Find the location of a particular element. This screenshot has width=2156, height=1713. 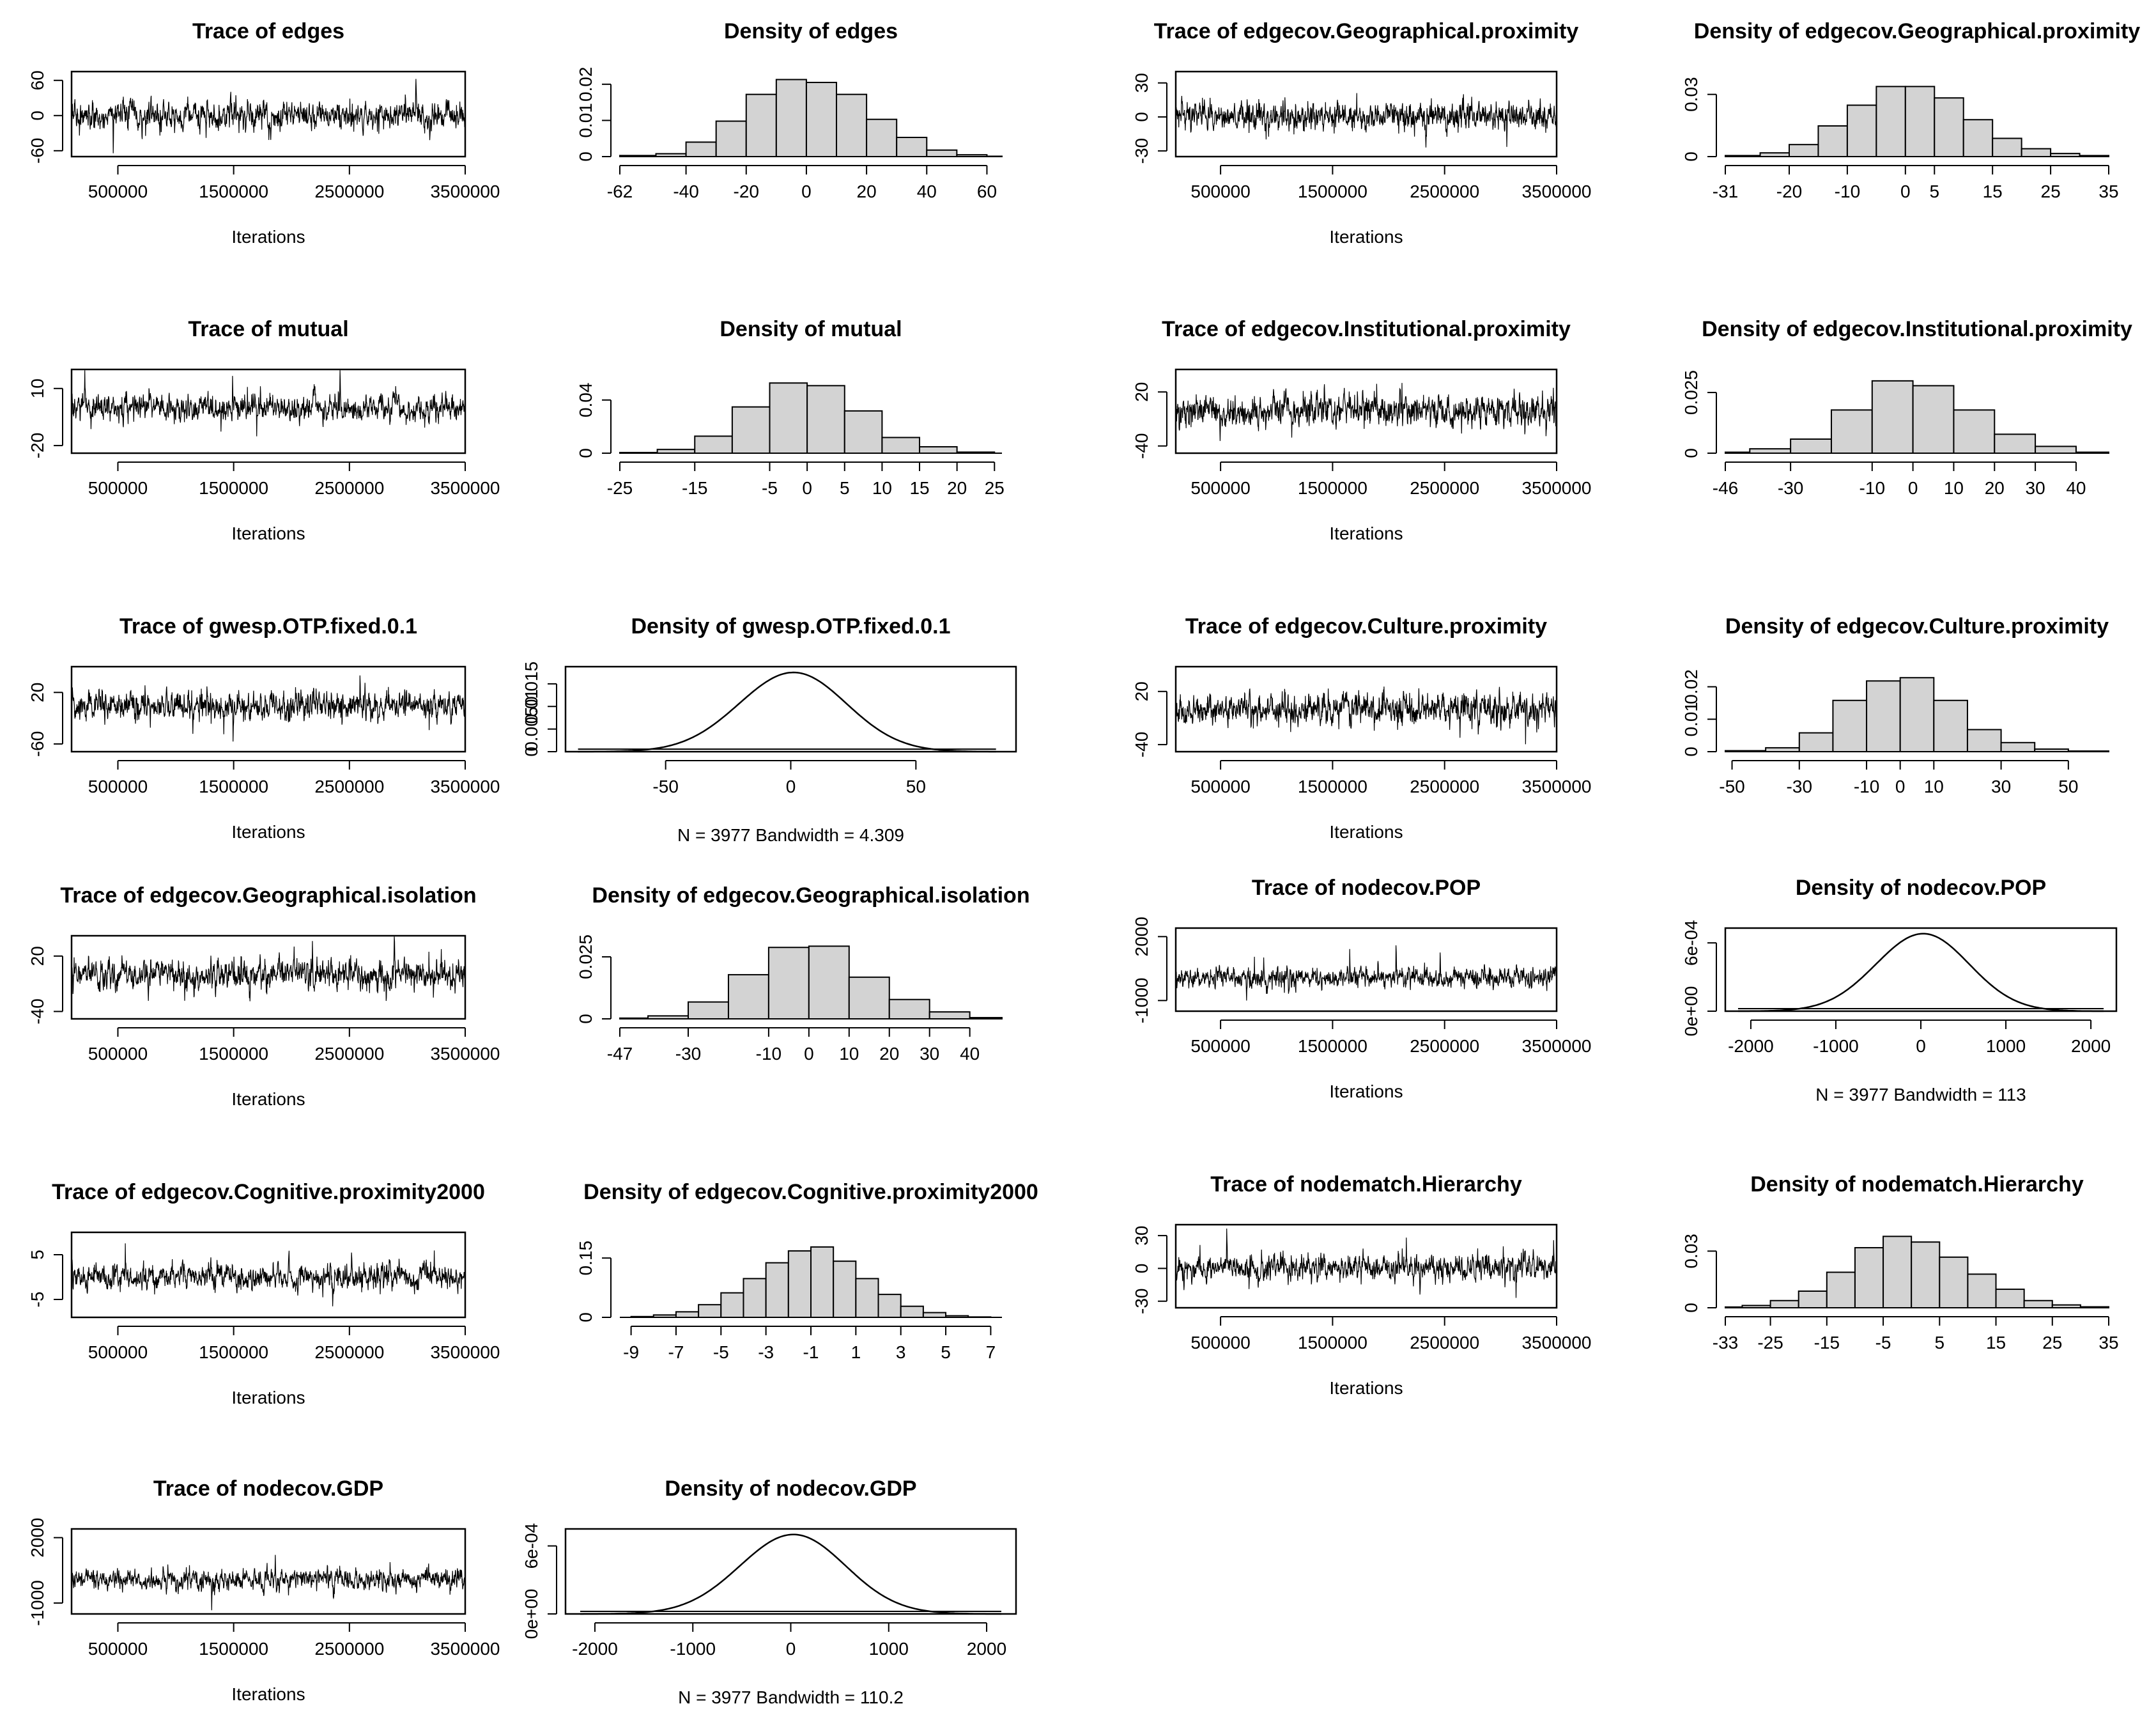

chart-title: Density of edgecov.Culture.proximity is located at coordinates (1917, 626).